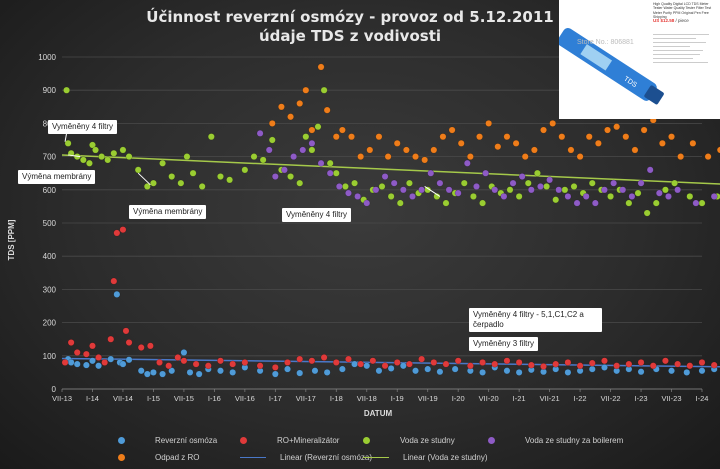 This screenshot has width=720, height=469. What do you see at coordinates (47, 57) in the screenshot?
I see `y-tick-label: 1000` at bounding box center [47, 57].